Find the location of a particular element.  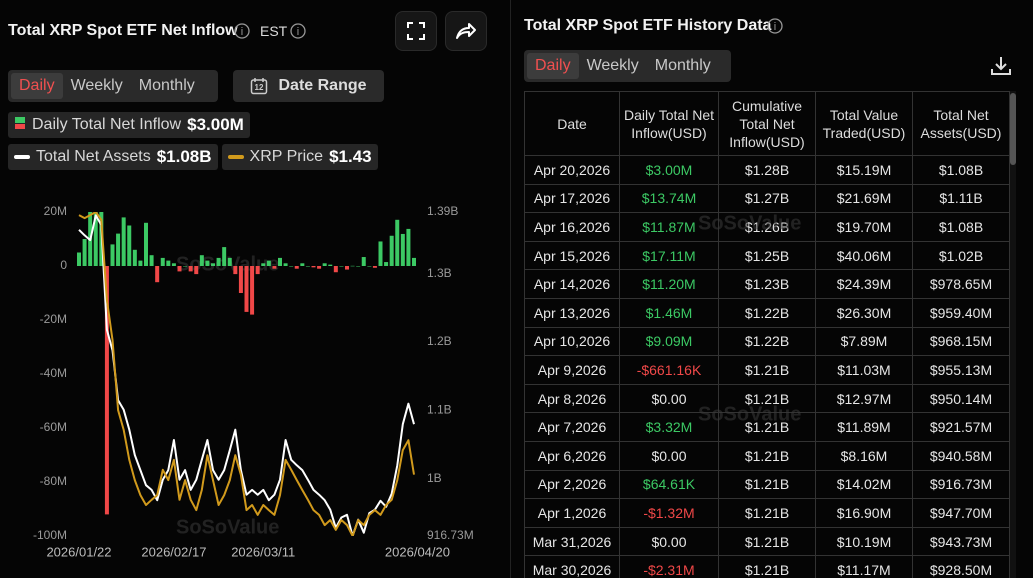

table-cell: Apr 8,2026 is located at coordinates (572, 398).